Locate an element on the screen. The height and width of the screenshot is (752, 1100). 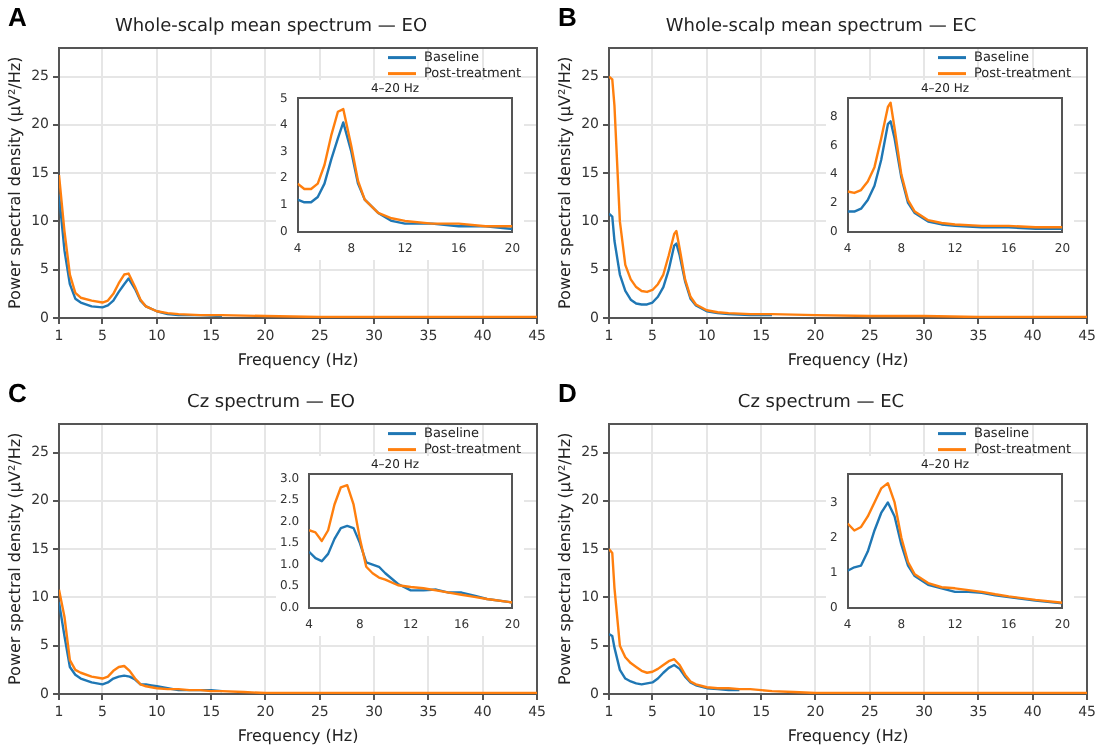
chart-title: Cz spectrum — EC is located at coordinates (821, 403).